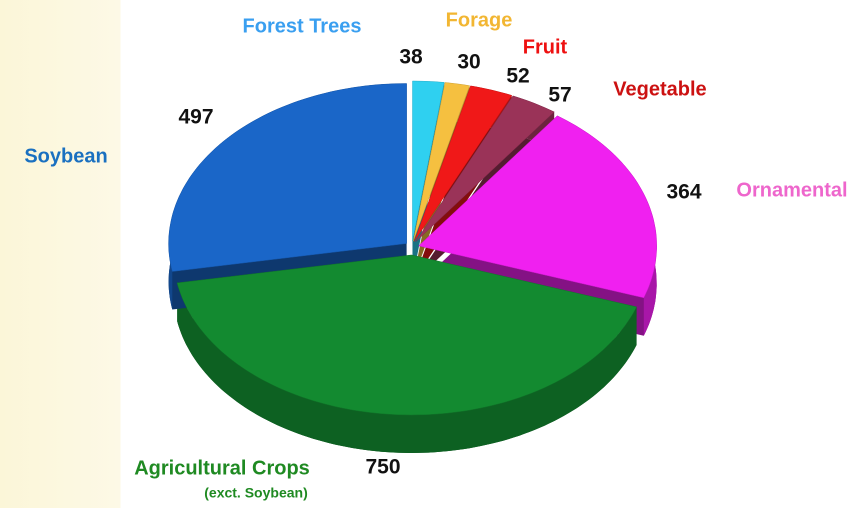 The height and width of the screenshot is (508, 867). I want to click on value-label: 364, so click(683, 192).